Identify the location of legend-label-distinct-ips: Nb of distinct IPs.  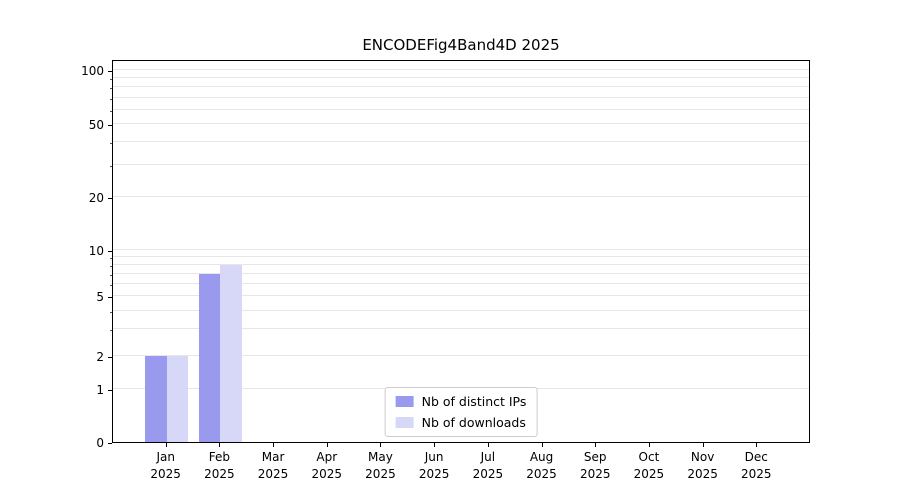
(474, 401).